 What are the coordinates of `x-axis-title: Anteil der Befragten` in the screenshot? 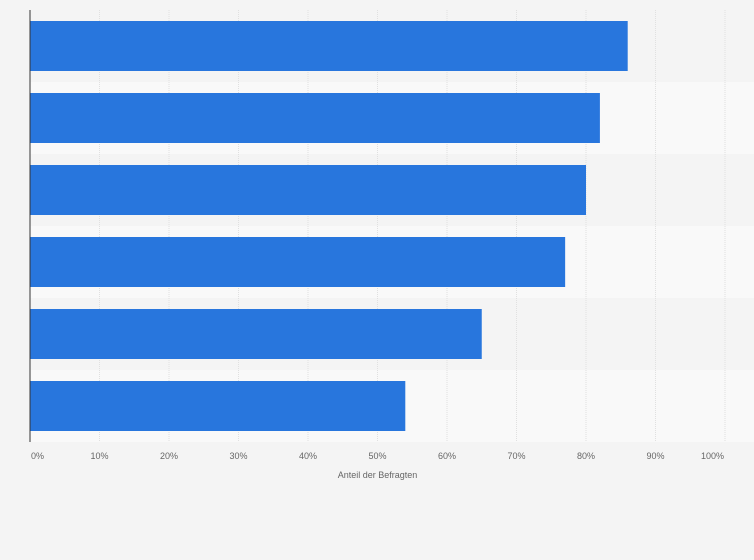 It's located at (378, 475).